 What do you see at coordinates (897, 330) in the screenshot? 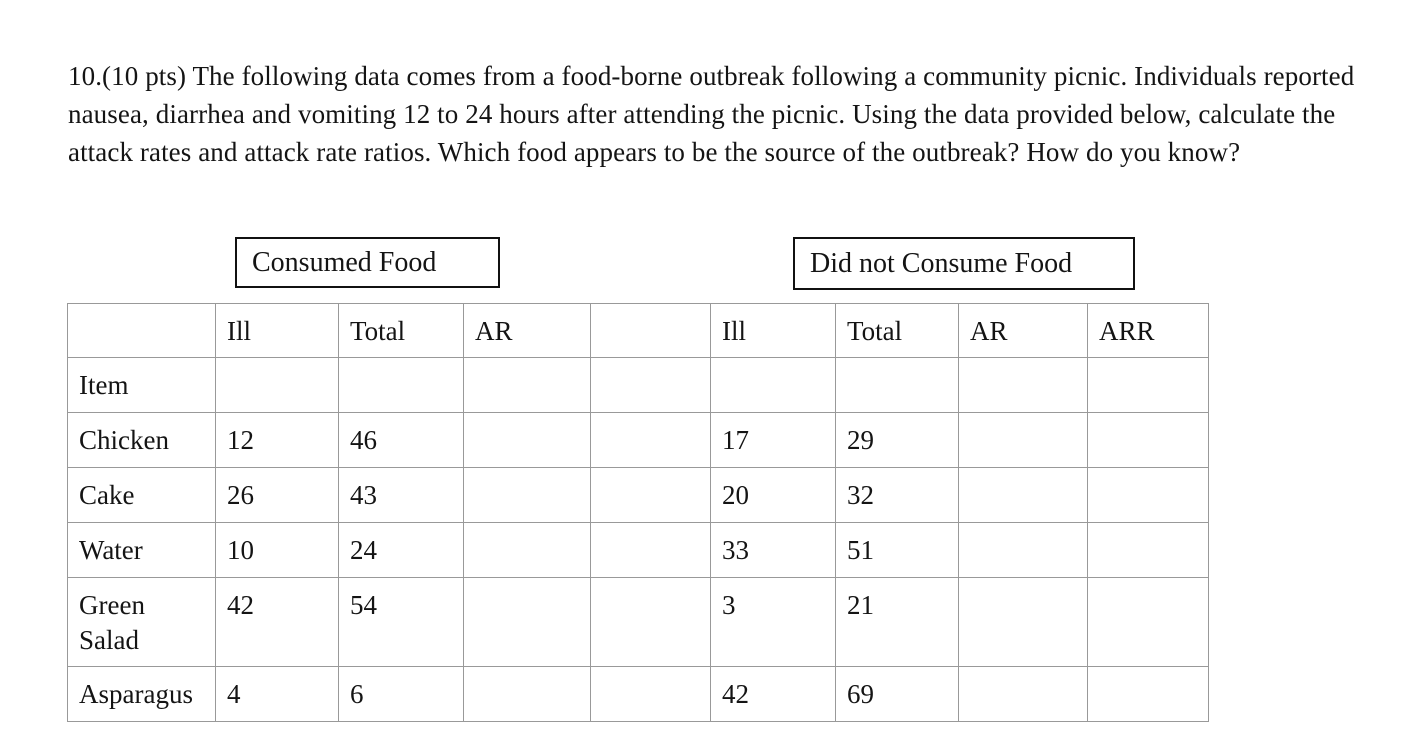
I see `header-notconsumed-total: Total` at bounding box center [897, 330].